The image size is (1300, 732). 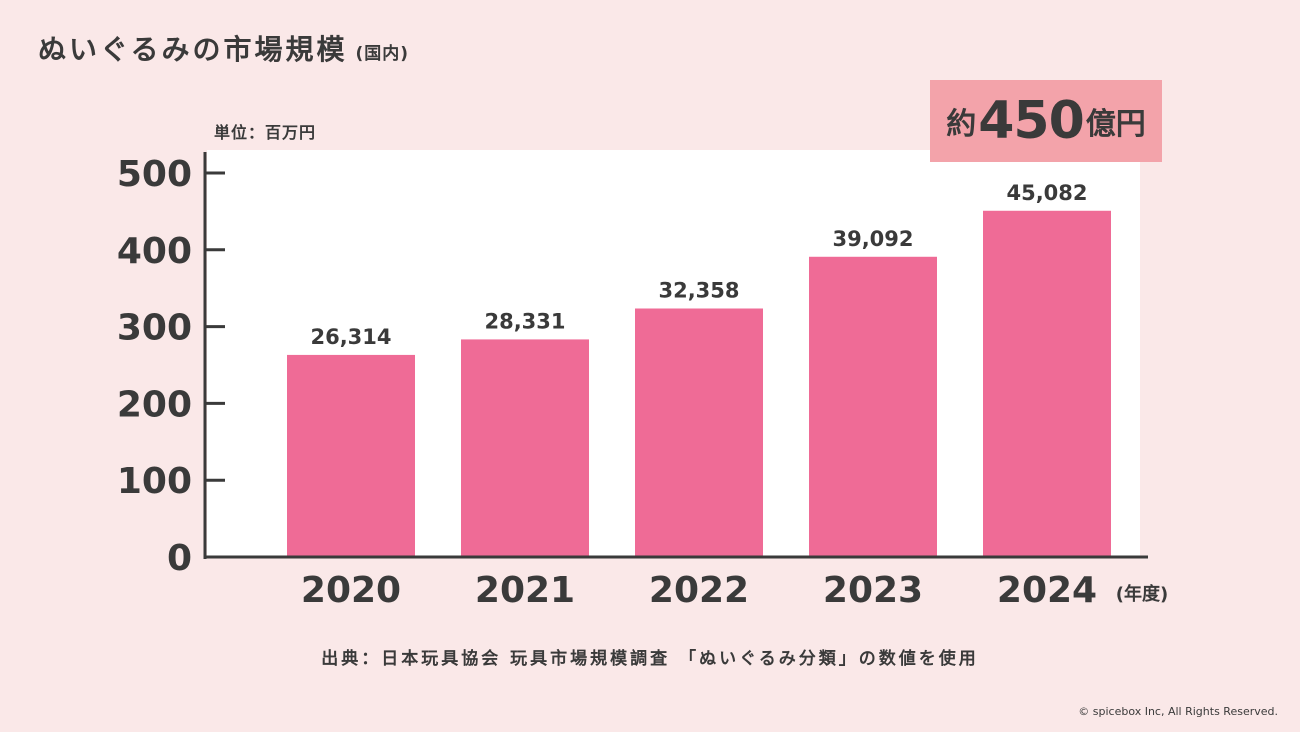 I want to click on x-tick-label-2022: 2022, so click(x=699, y=590).